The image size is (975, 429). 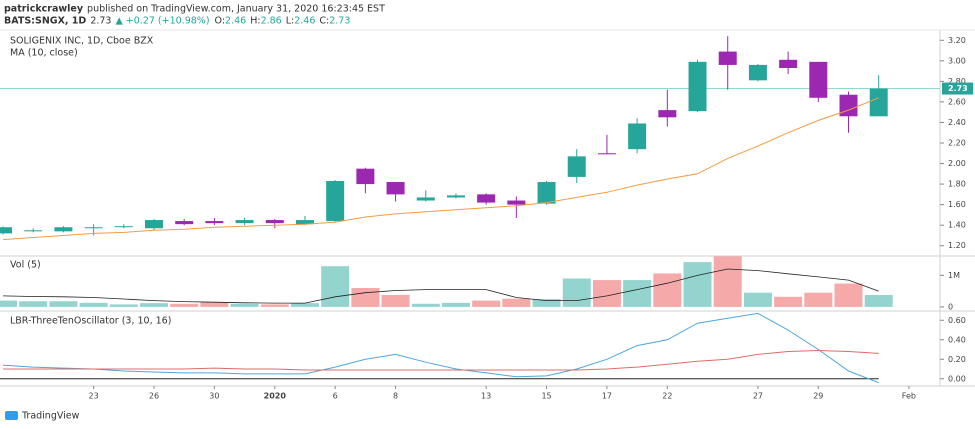 What do you see at coordinates (44, 9) in the screenshot?
I see `author: patrickcrawley` at bounding box center [44, 9].